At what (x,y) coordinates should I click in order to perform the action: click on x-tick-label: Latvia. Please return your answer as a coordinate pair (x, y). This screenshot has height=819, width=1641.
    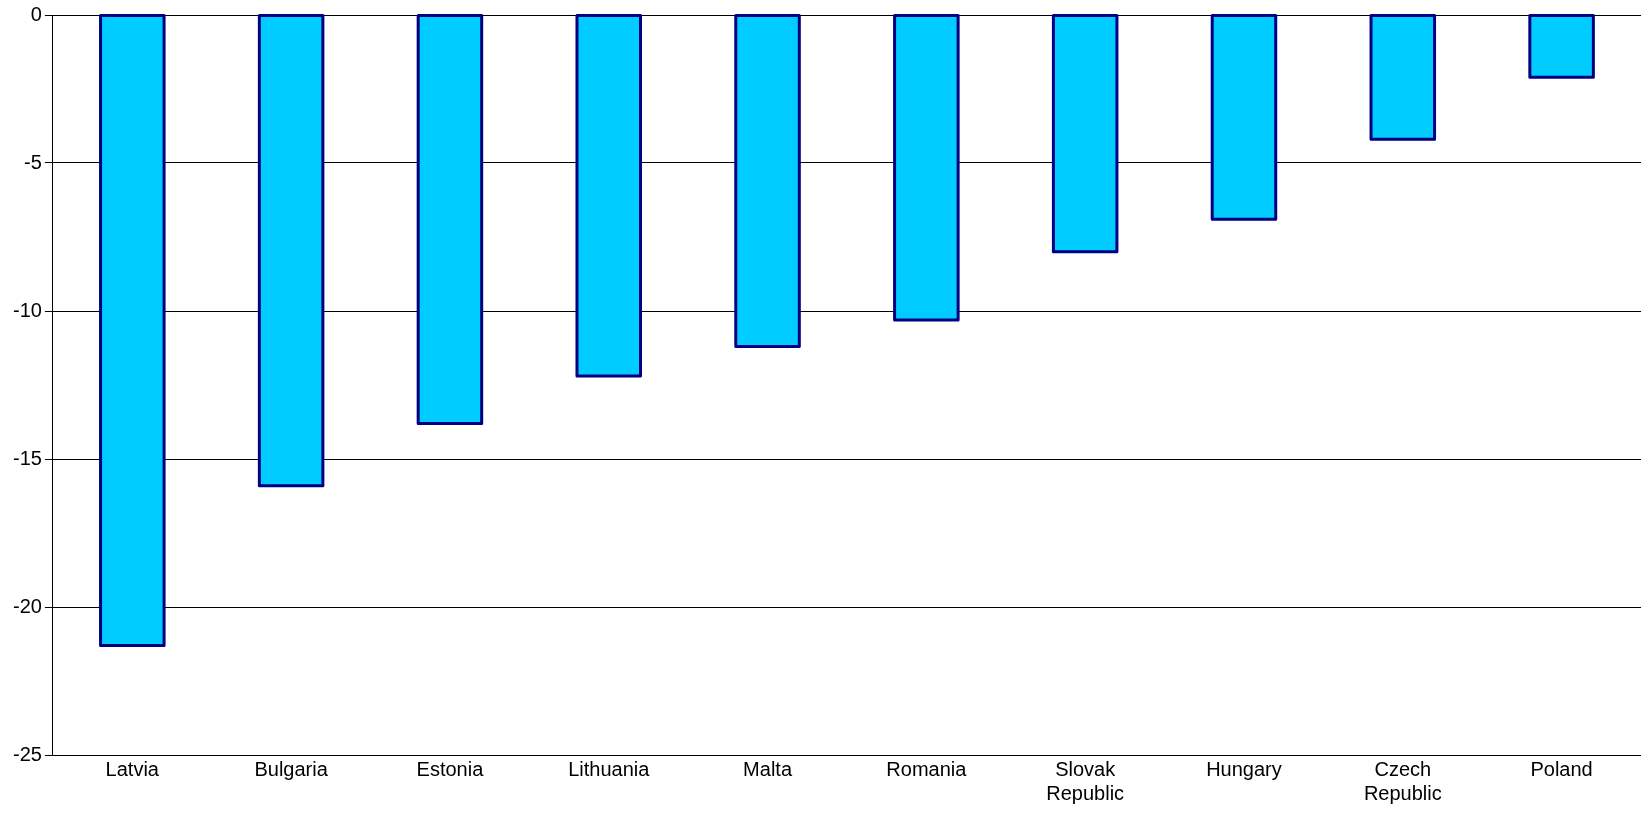
    Looking at the image, I should click on (132, 768).